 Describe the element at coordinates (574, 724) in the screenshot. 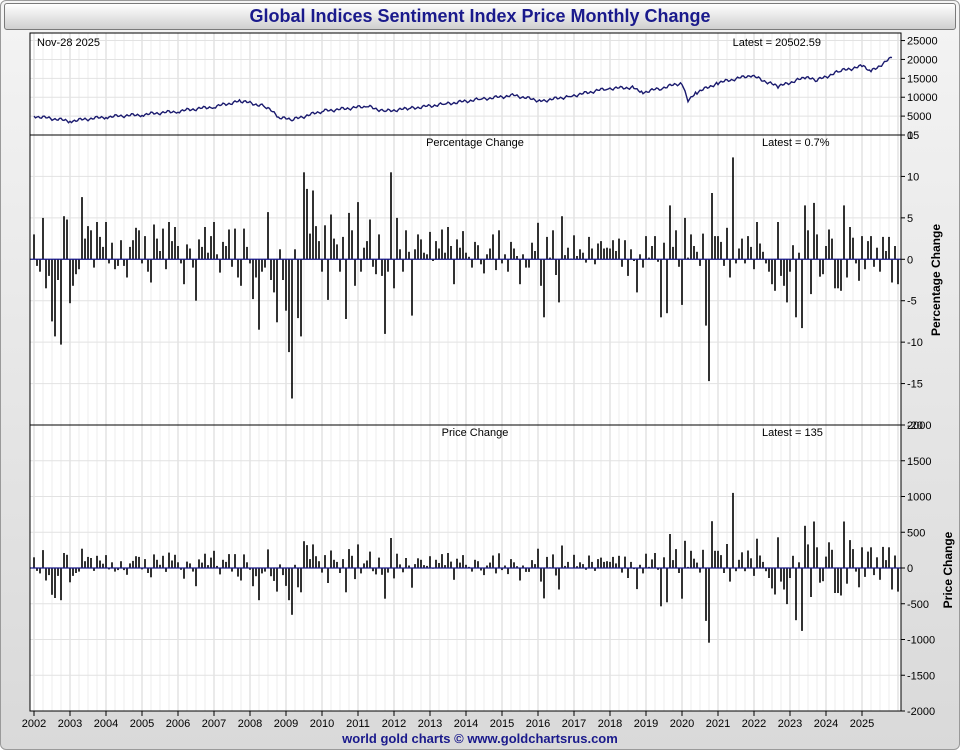

I see `x-tick-label: 2017` at that location.